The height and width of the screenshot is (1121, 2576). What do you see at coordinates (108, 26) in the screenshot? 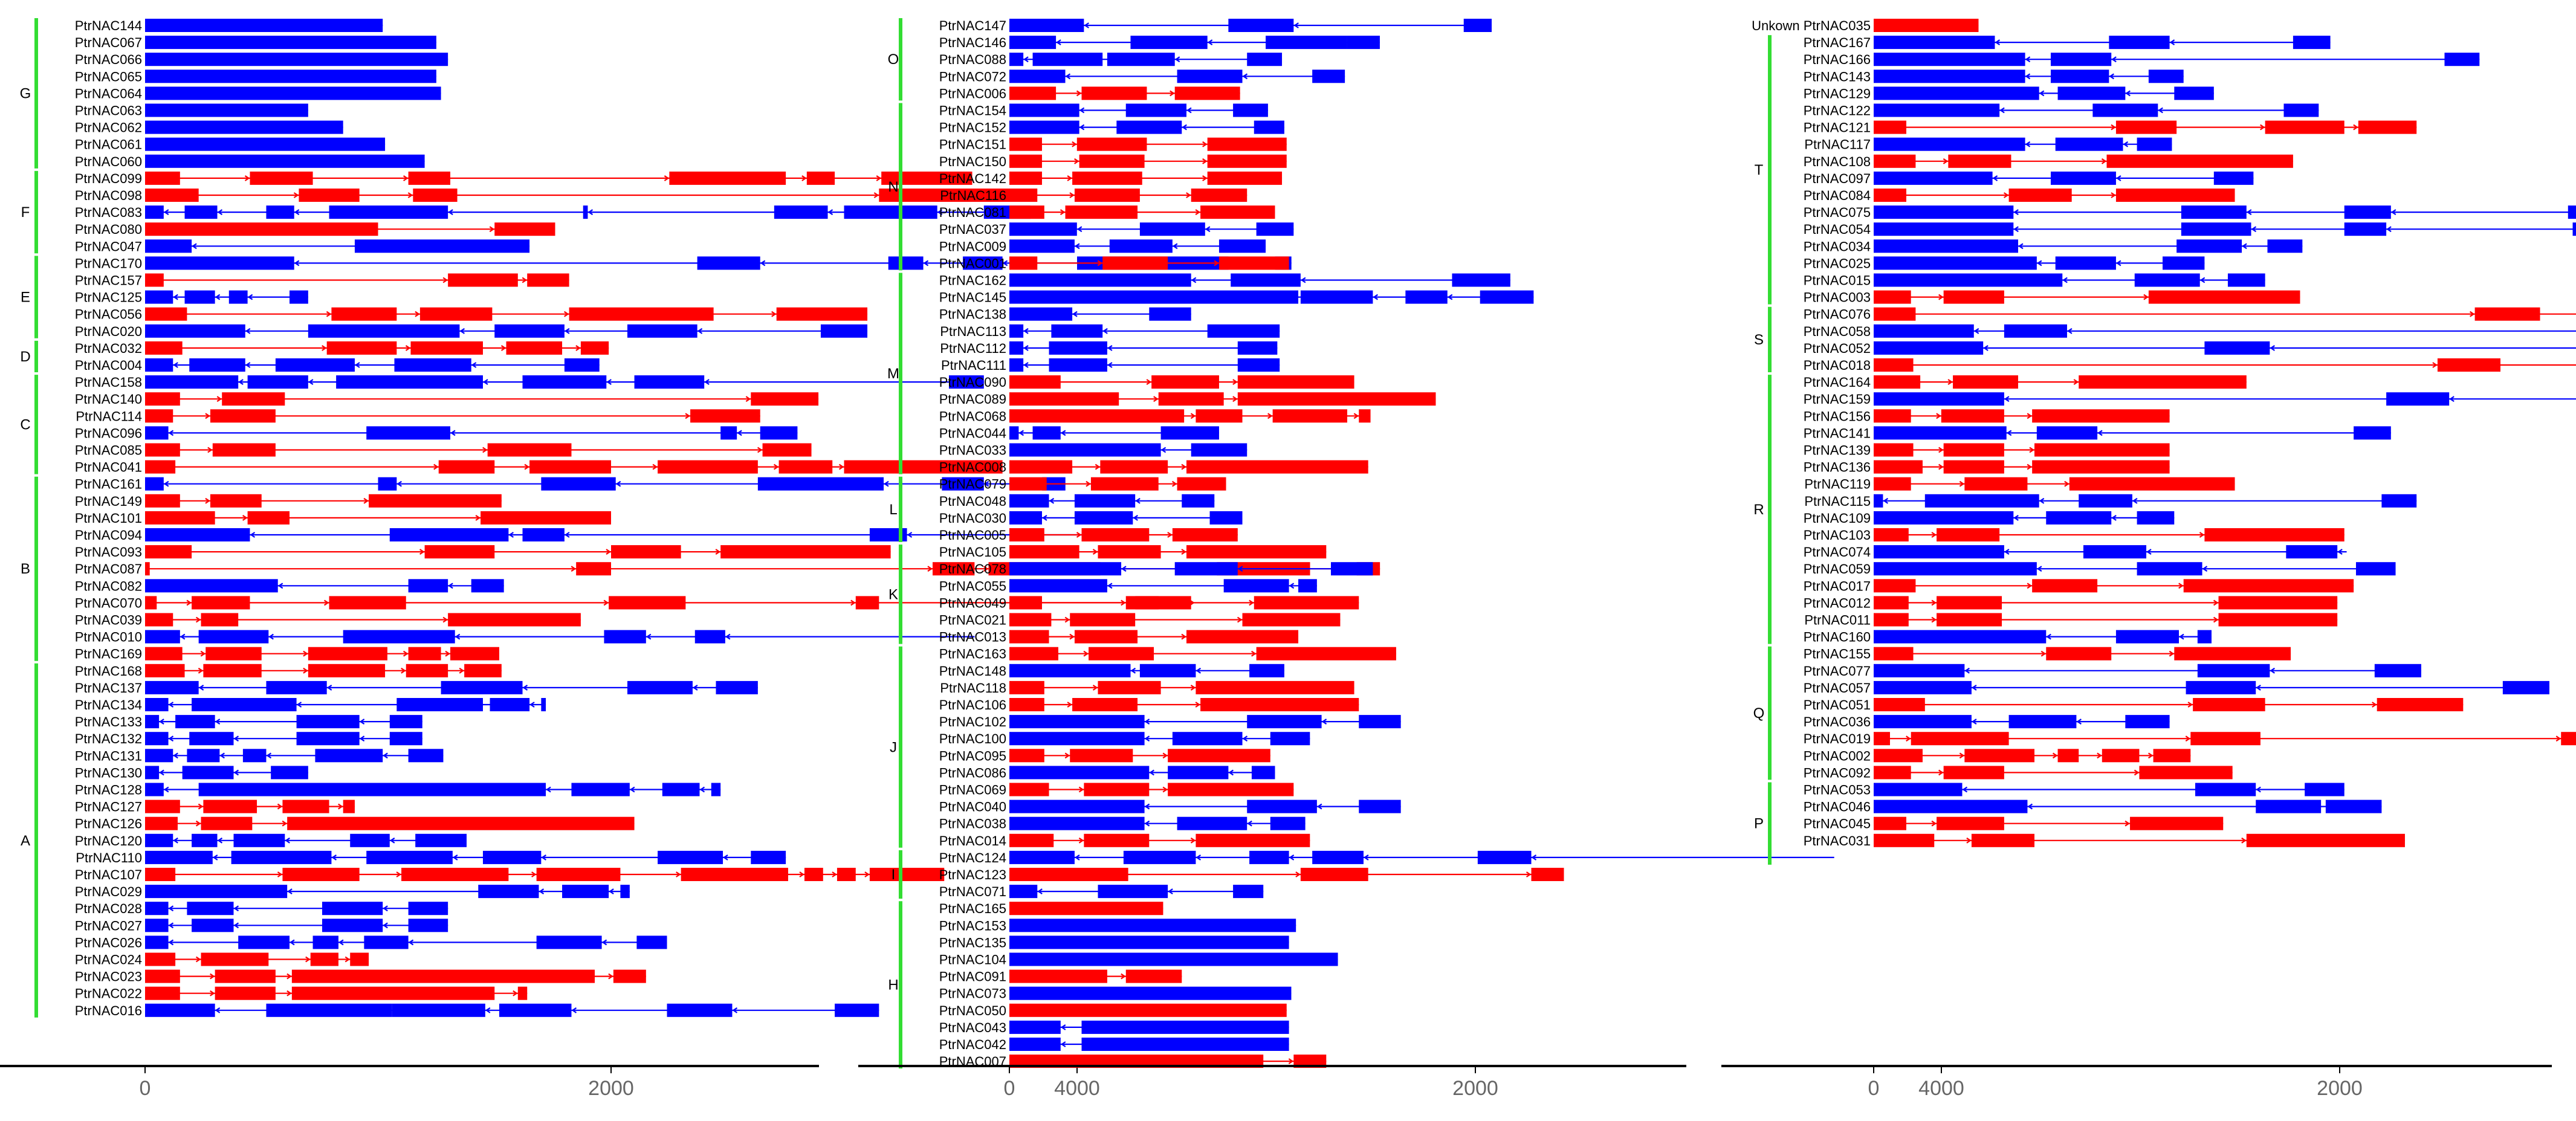
I see `gene-label: PtrNAC144` at bounding box center [108, 26].